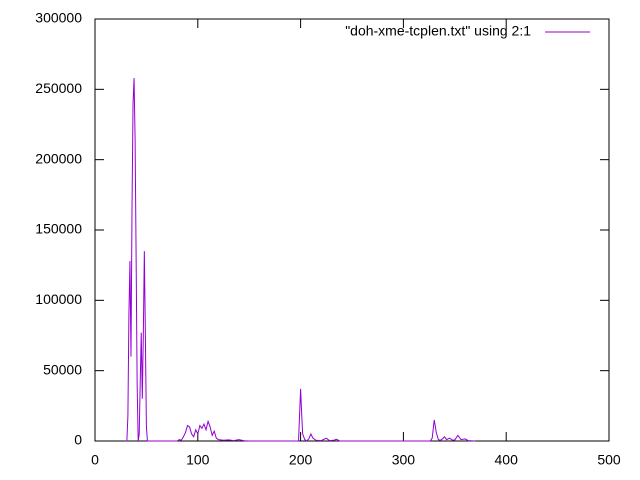 This screenshot has width=640, height=480. I want to click on y-tick-label: 200000, so click(58, 158).